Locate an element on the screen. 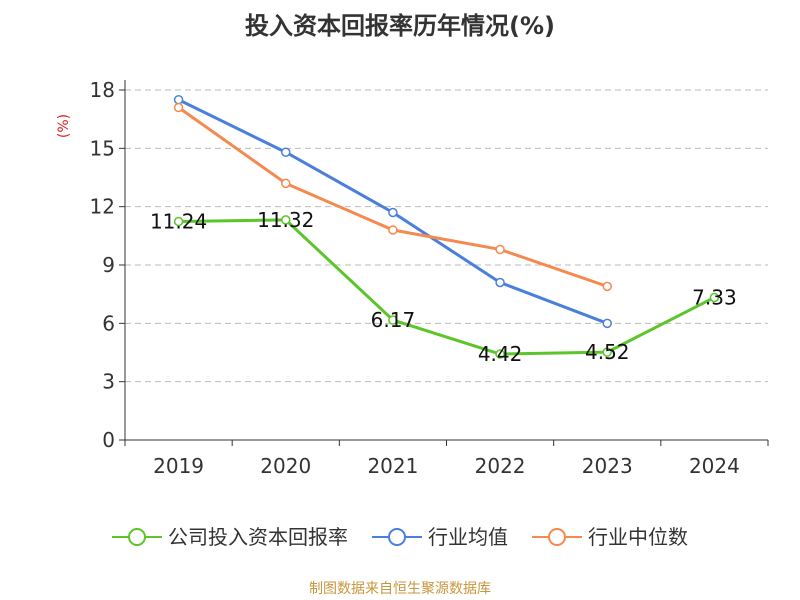  y-tick-label: 3 is located at coordinates (108, 382).